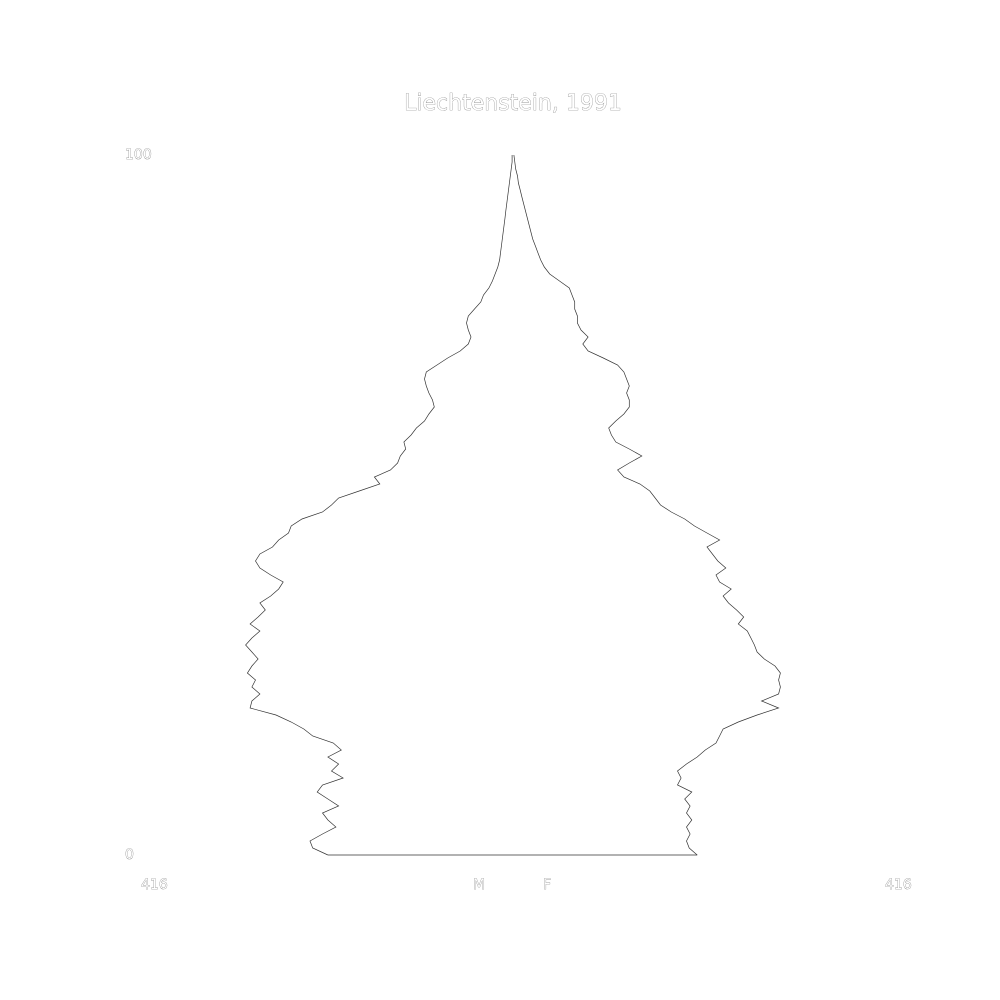  What do you see at coordinates (129, 855) in the screenshot?
I see `y-tick-label: 0` at bounding box center [129, 855].